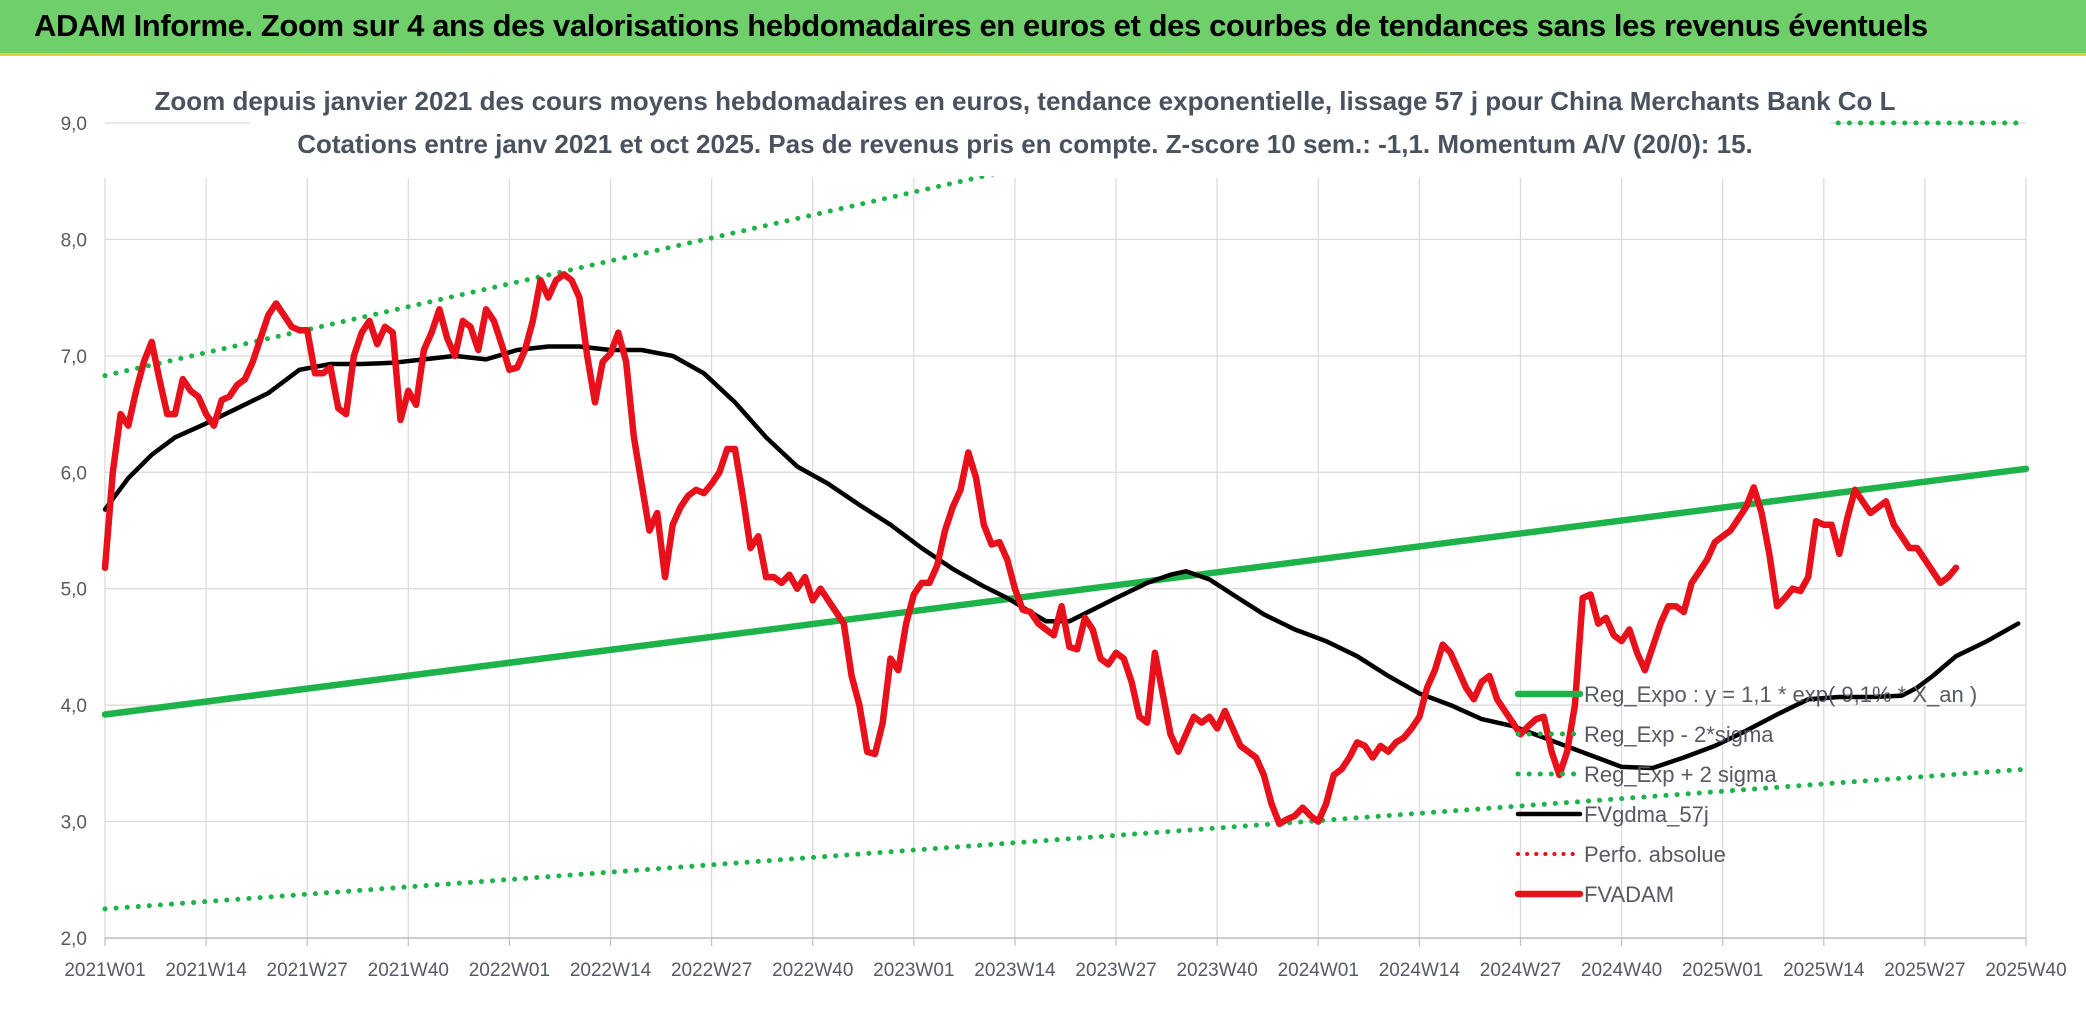  I want to click on title-backdrop, so click(1040, 126).